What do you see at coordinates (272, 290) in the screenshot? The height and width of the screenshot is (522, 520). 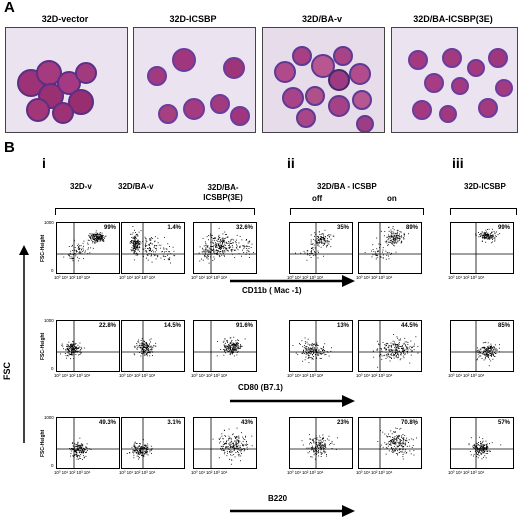 I see `marker-label-cd11b: CD11b ( Mac -1)` at bounding box center [272, 290].